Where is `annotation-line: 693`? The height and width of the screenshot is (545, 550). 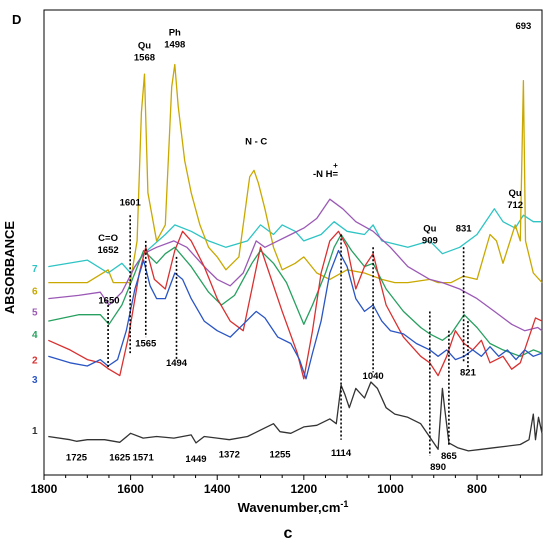
annotation-line: 693 is located at coordinates (523, 26).